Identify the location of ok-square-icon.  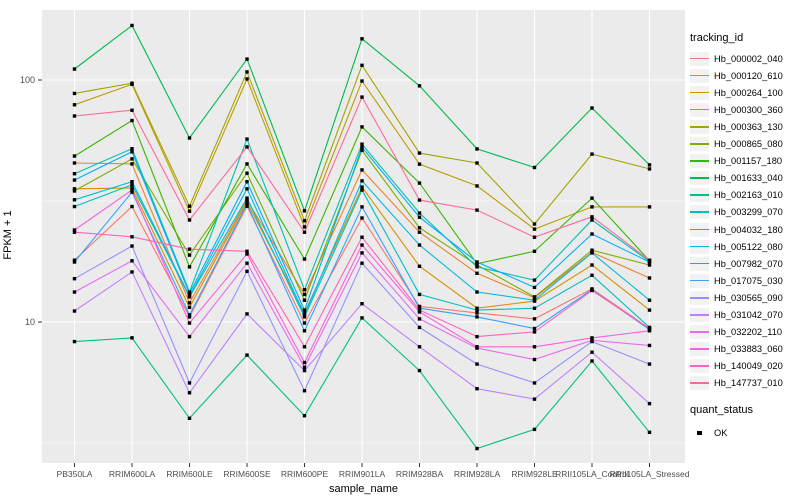
(699, 433).